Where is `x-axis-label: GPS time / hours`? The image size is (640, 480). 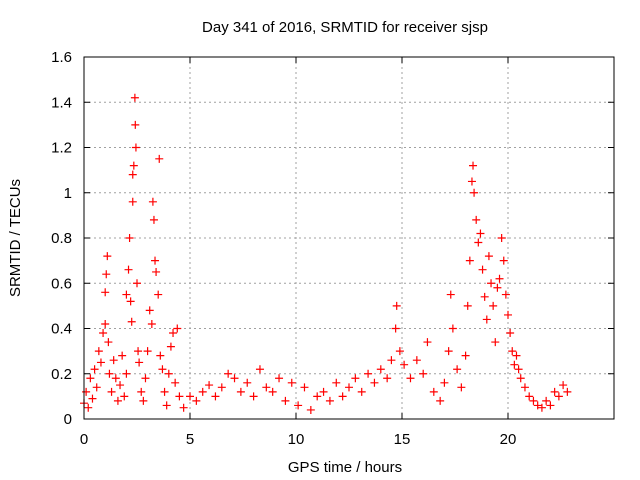 x-axis-label: GPS time / hours is located at coordinates (345, 467).